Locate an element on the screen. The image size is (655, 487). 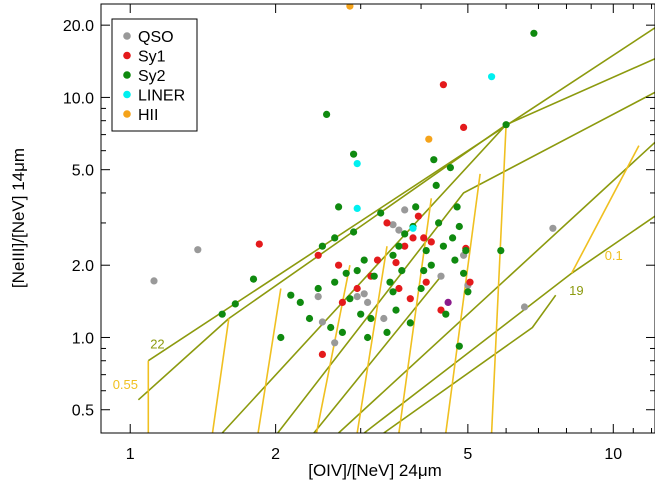
y-tick-label: 20.0 is located at coordinates (78, 26).